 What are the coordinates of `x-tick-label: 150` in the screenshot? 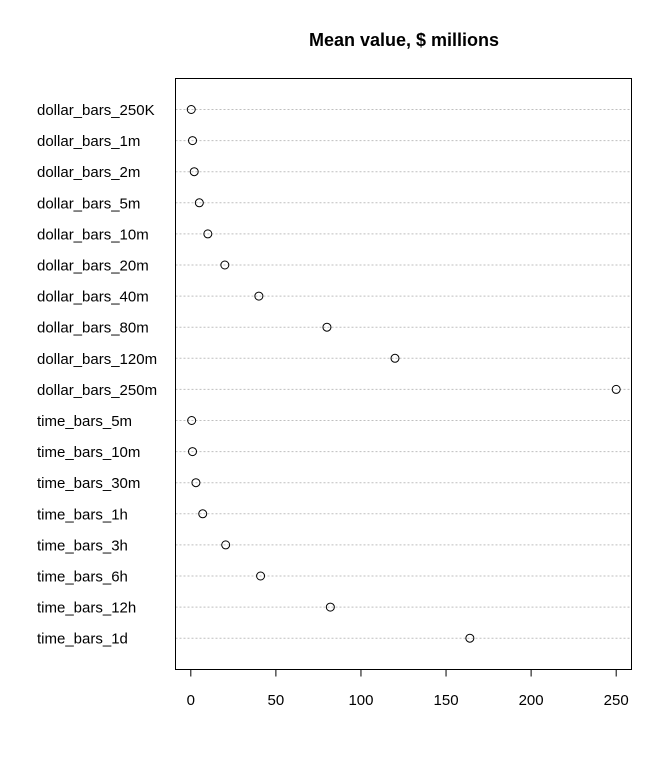 It's located at (446, 700).